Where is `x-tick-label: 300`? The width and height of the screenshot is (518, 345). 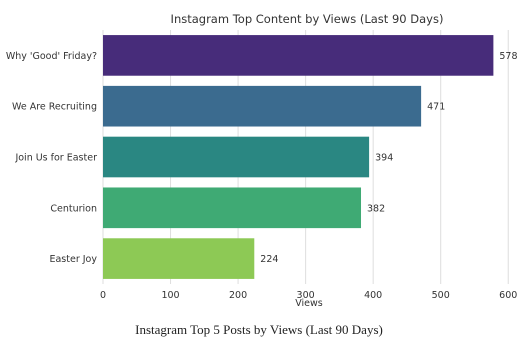
x-tick-label: 300 is located at coordinates (306, 295).